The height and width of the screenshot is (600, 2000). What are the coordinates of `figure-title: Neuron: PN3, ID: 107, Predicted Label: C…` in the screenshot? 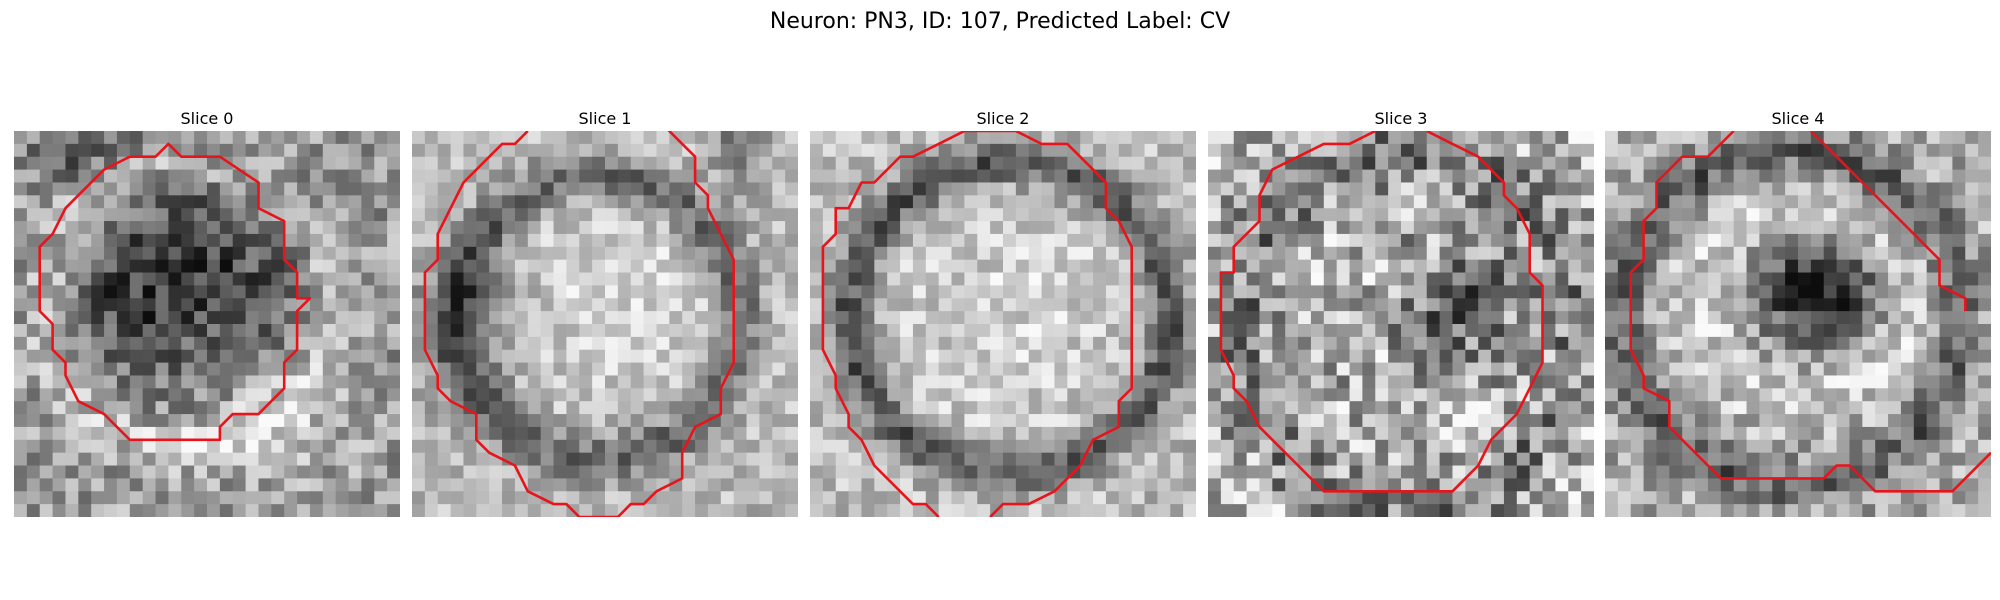 It's located at (1000, 21).